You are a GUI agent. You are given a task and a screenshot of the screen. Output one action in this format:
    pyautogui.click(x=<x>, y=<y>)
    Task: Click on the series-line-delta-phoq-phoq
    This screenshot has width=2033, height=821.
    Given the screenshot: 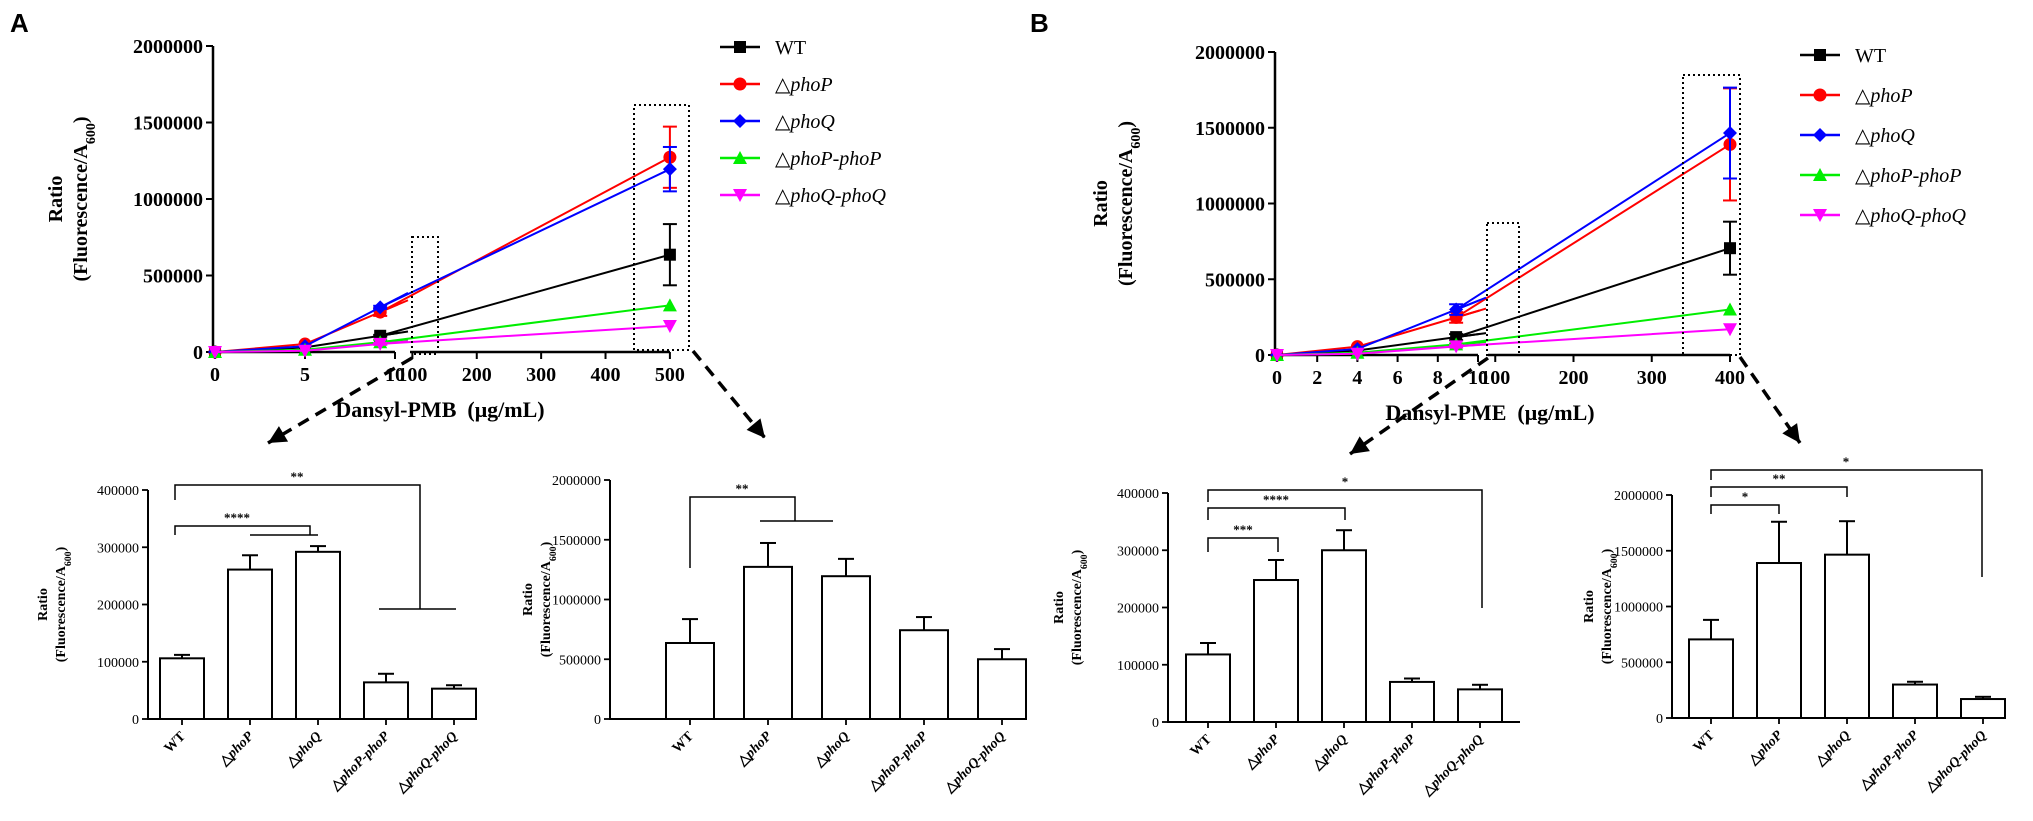 What is the action you would take?
    pyautogui.click(x=525, y=334)
    